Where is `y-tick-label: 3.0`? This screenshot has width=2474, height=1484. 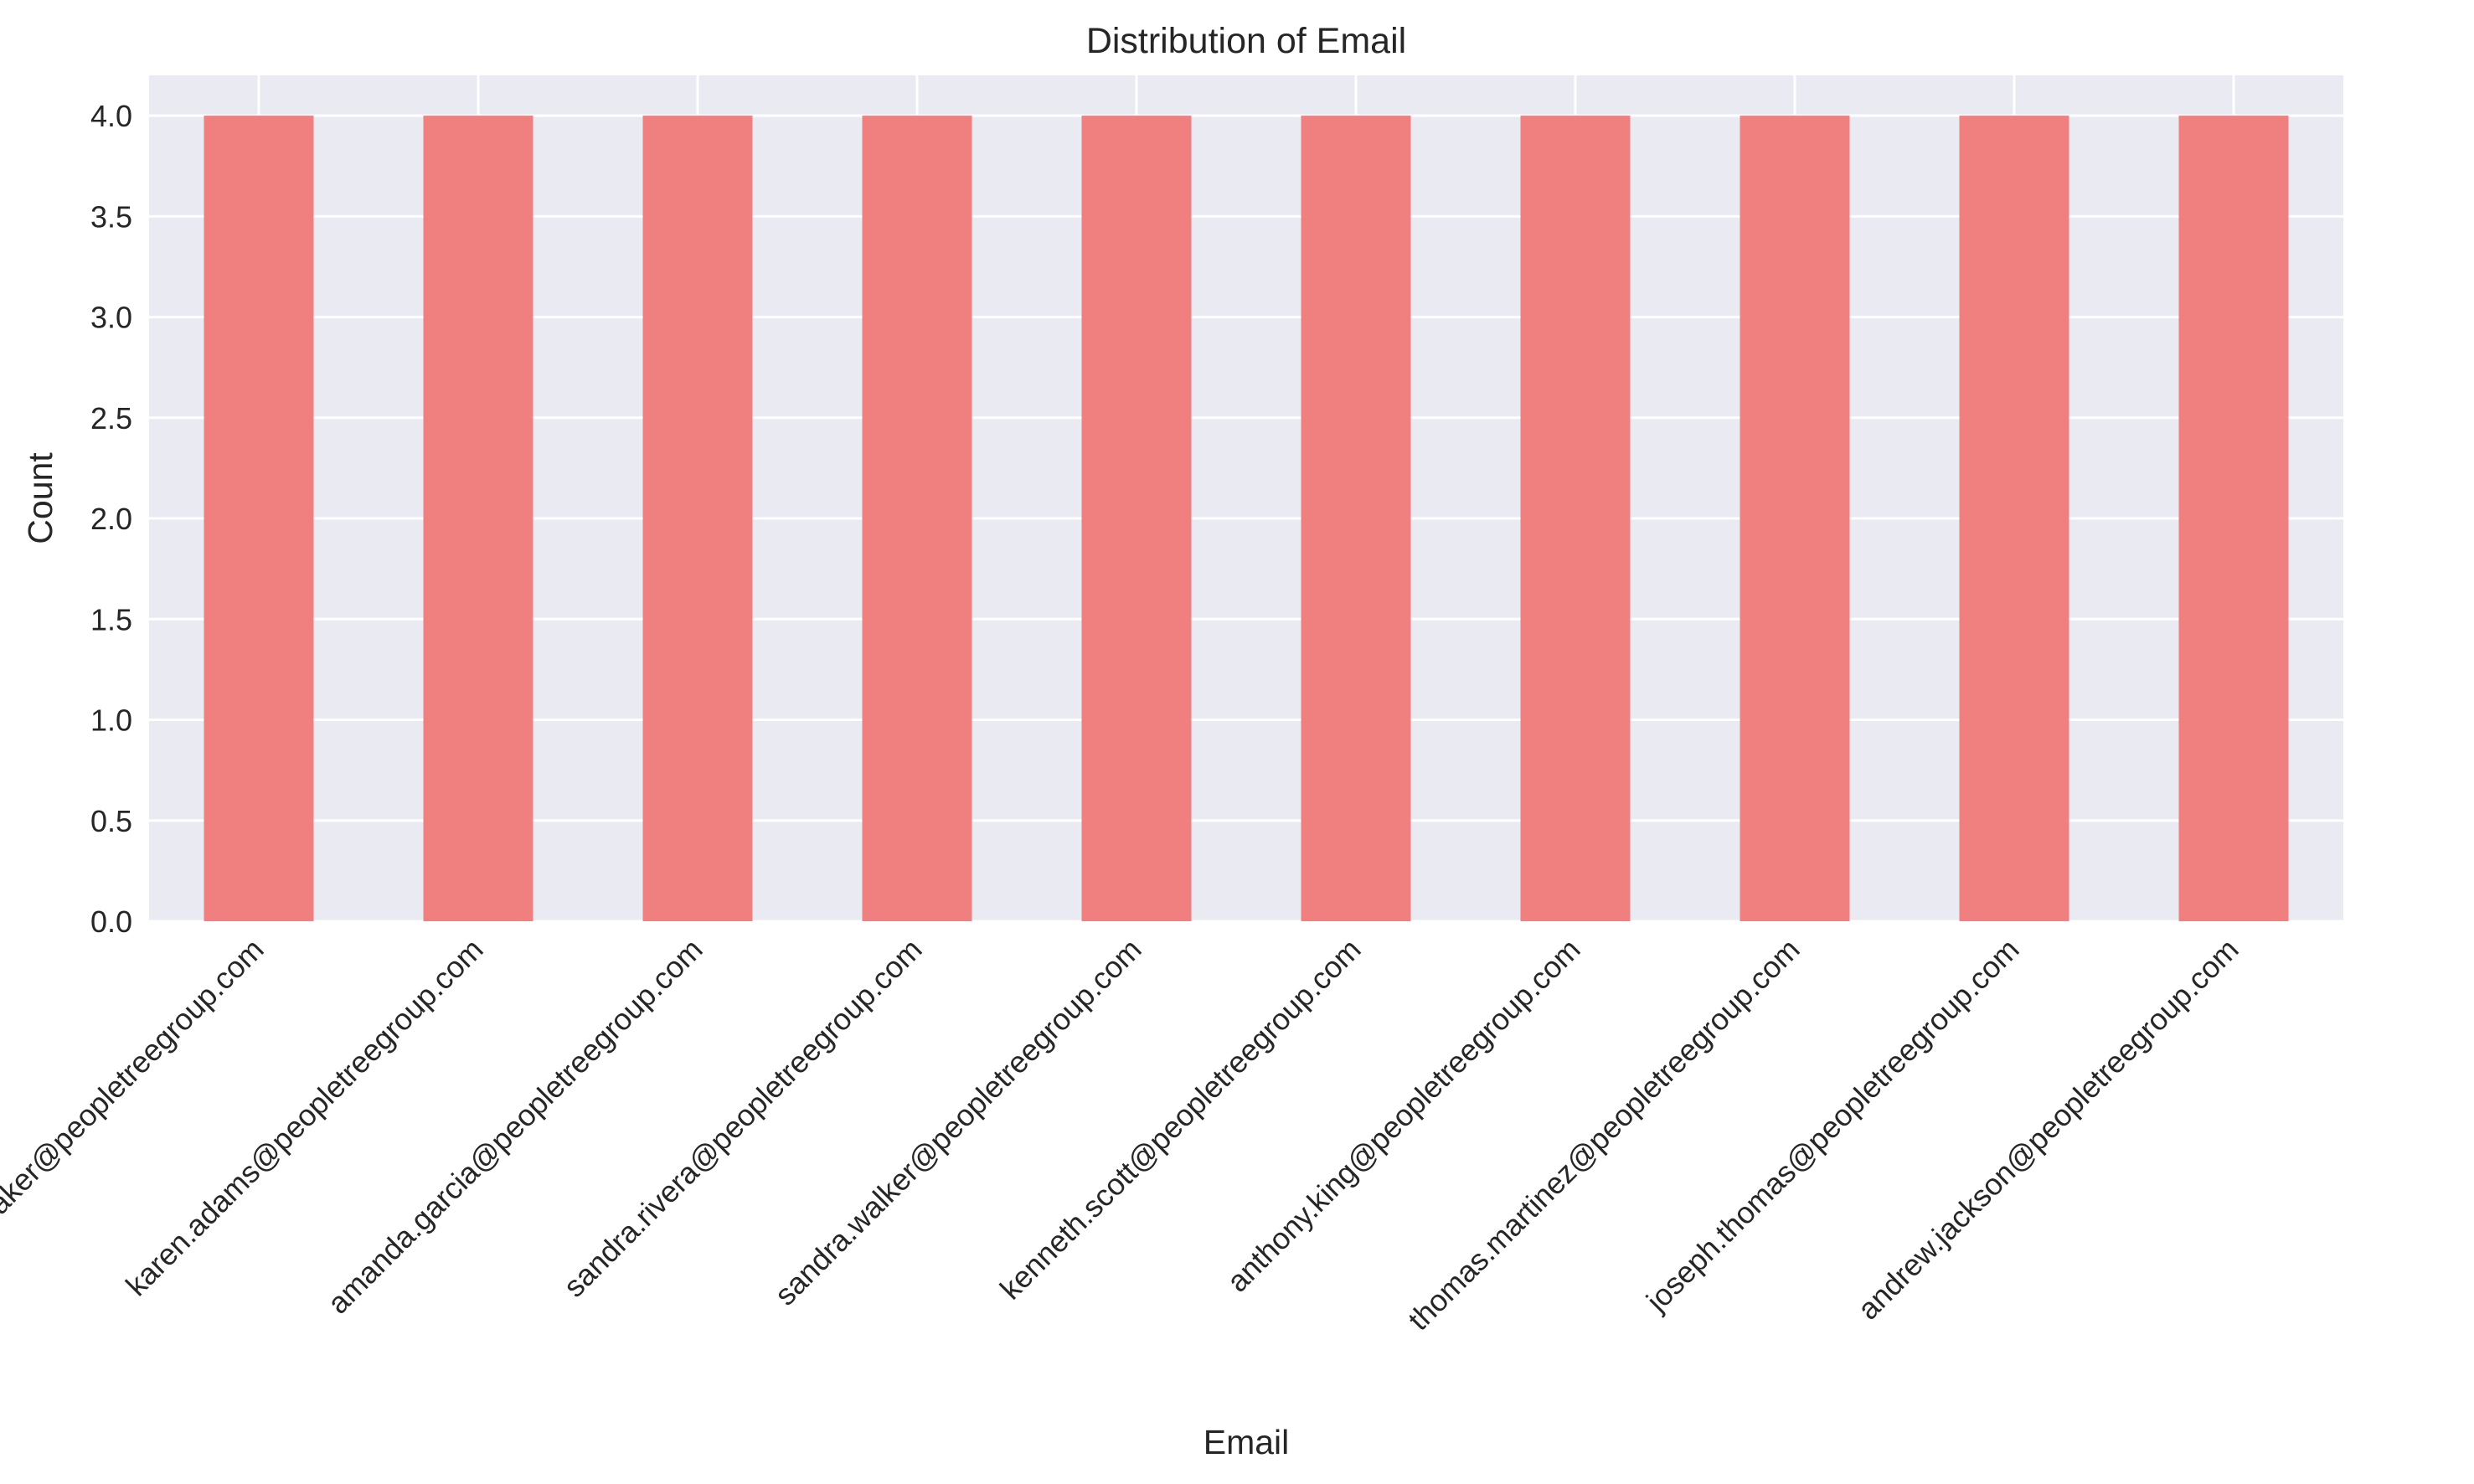 y-tick-label: 3.0 is located at coordinates (111, 318).